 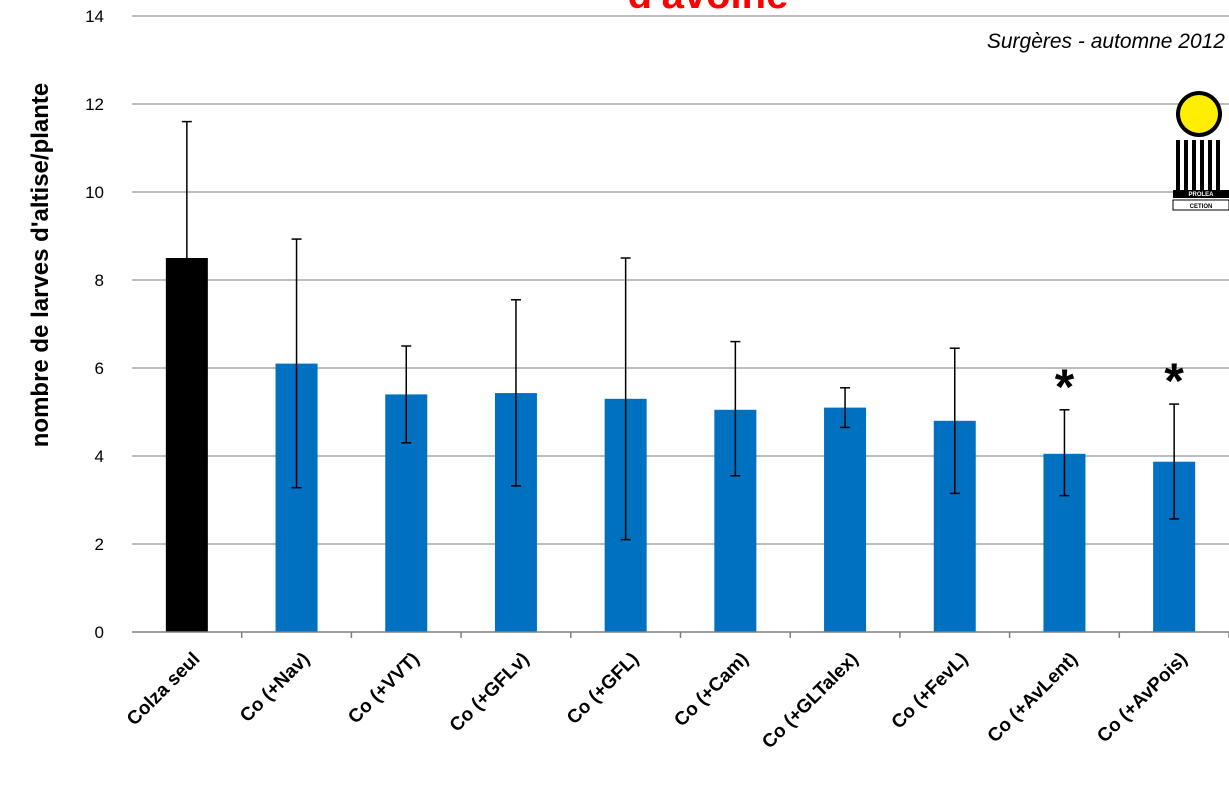 I want to click on x-tick-label: Co (+FevL), so click(x=930, y=691).